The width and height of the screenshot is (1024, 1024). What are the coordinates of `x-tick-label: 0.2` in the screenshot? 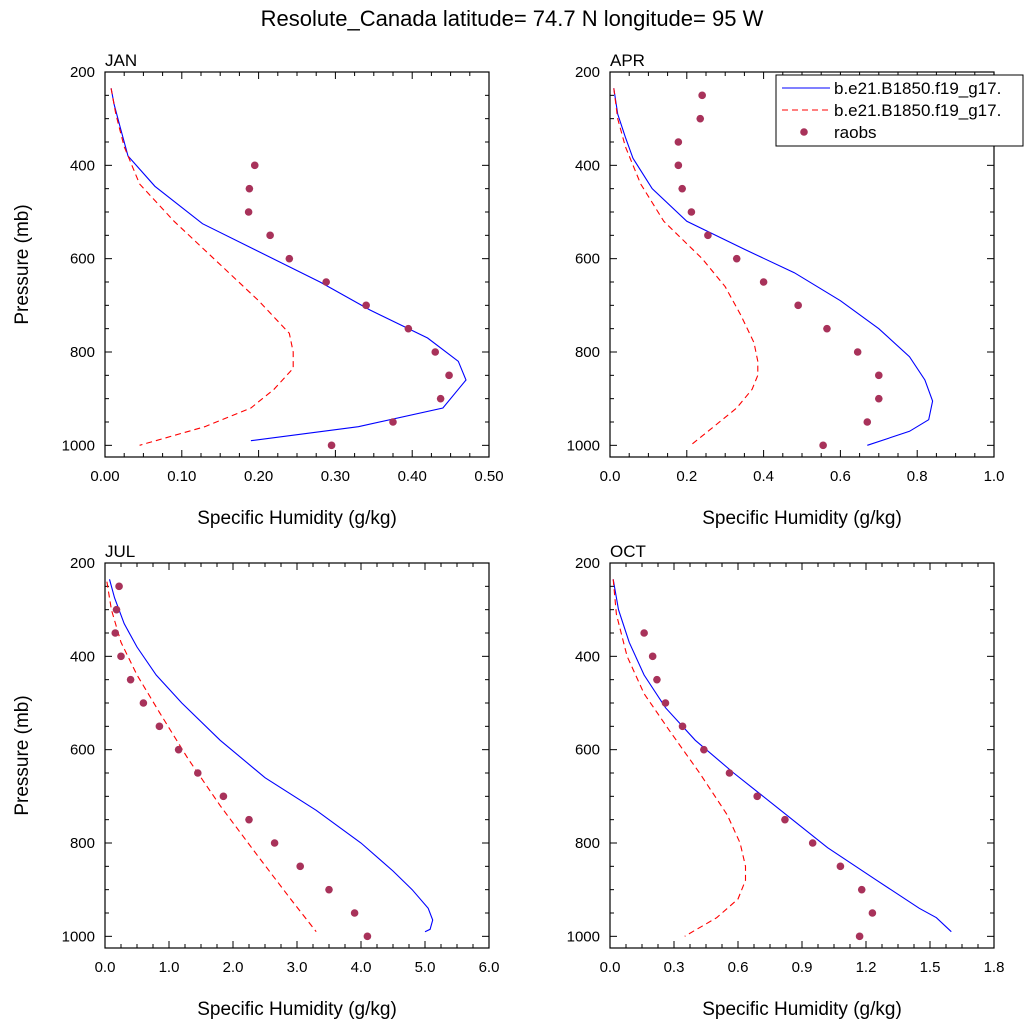 It's located at (686, 476).